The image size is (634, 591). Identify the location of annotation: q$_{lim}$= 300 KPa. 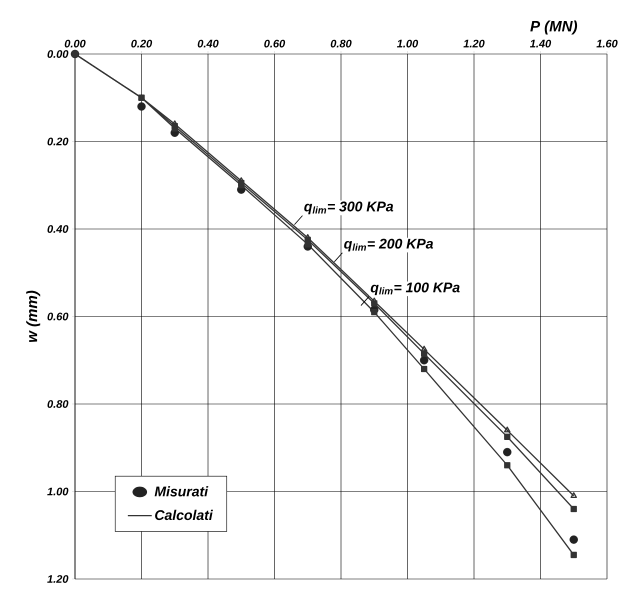
(349, 208).